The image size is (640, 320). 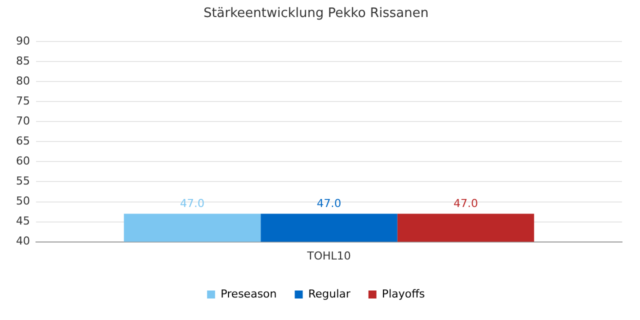 I want to click on y-tick-label: 80, so click(x=23, y=81).